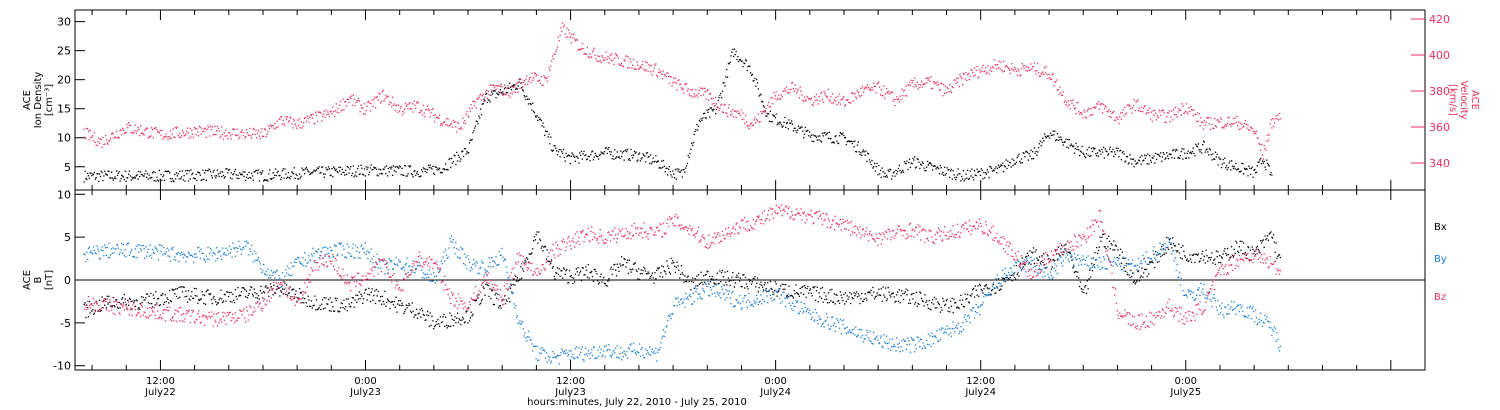  What do you see at coordinates (67, 280) in the screenshot?
I see `bottom-left-tick-label: 0` at bounding box center [67, 280].